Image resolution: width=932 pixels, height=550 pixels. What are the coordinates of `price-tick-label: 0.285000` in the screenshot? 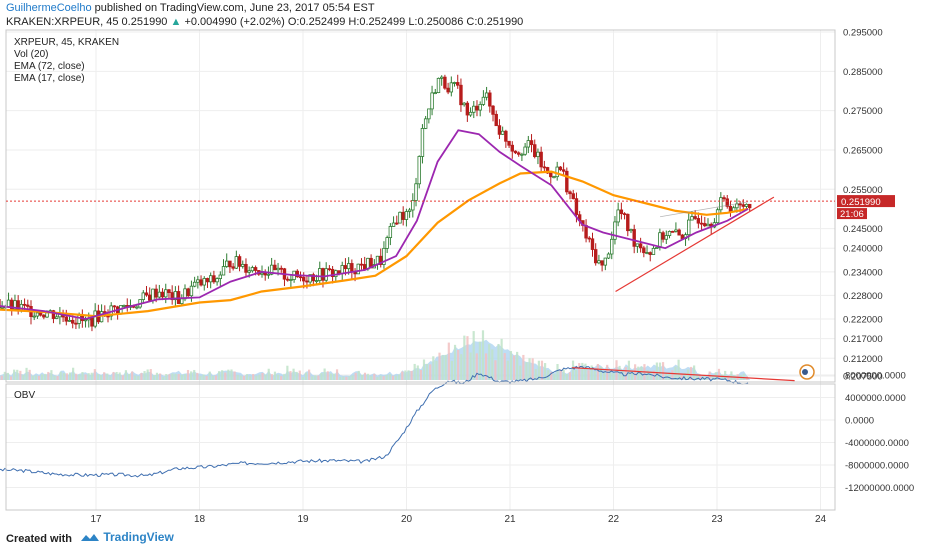 It's located at (863, 72).